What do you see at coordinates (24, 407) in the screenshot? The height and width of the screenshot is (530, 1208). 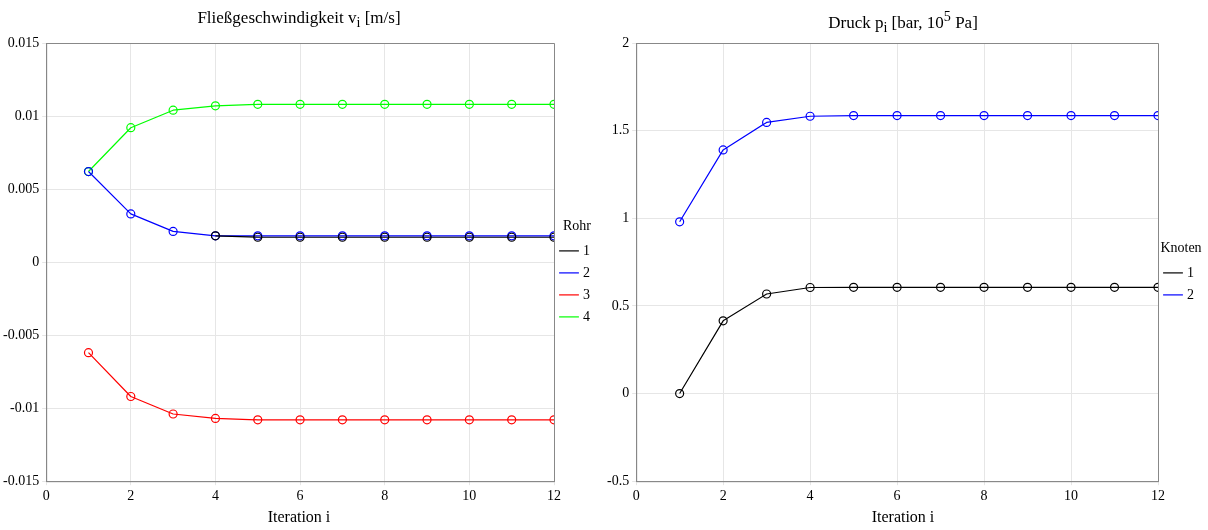 I see `y-tick-label: -0.01` at bounding box center [24, 407].